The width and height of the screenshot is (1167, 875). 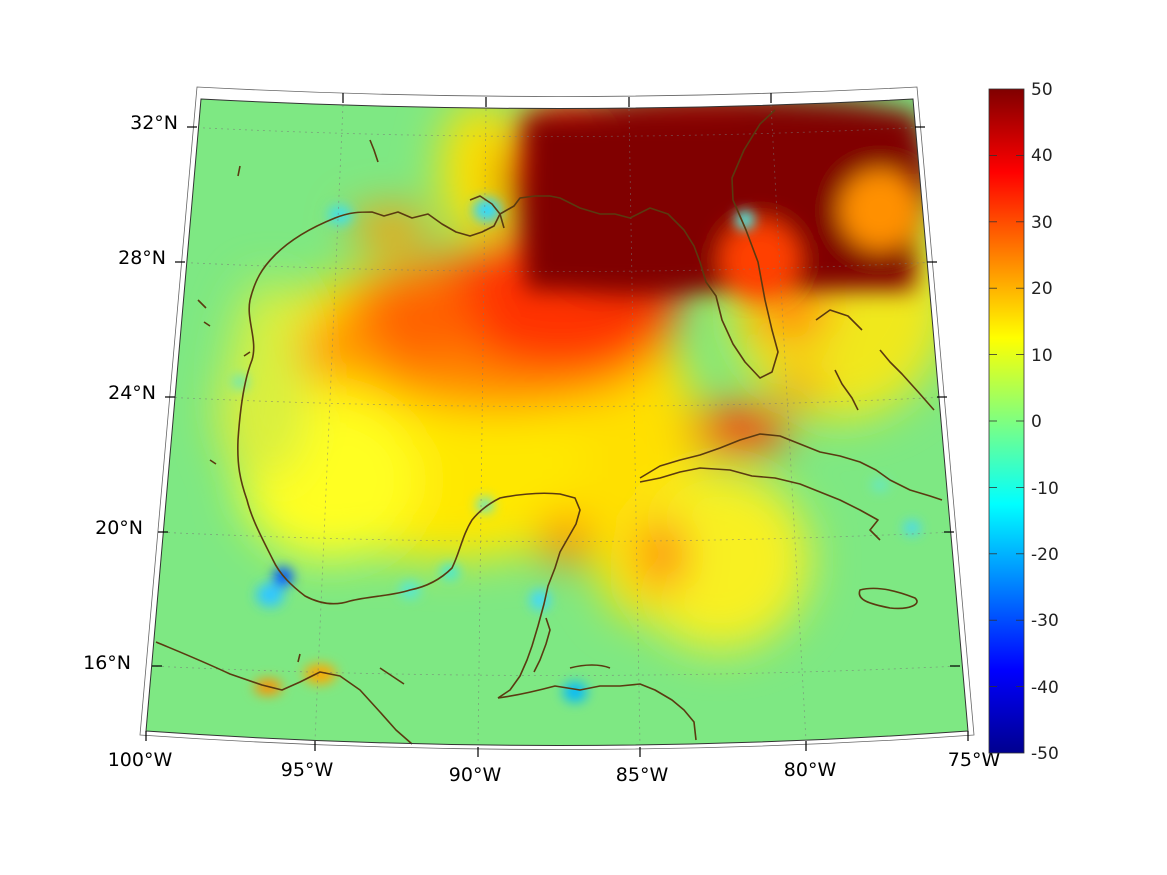 I want to click on lat-label-32: 32°N, so click(x=154, y=123).